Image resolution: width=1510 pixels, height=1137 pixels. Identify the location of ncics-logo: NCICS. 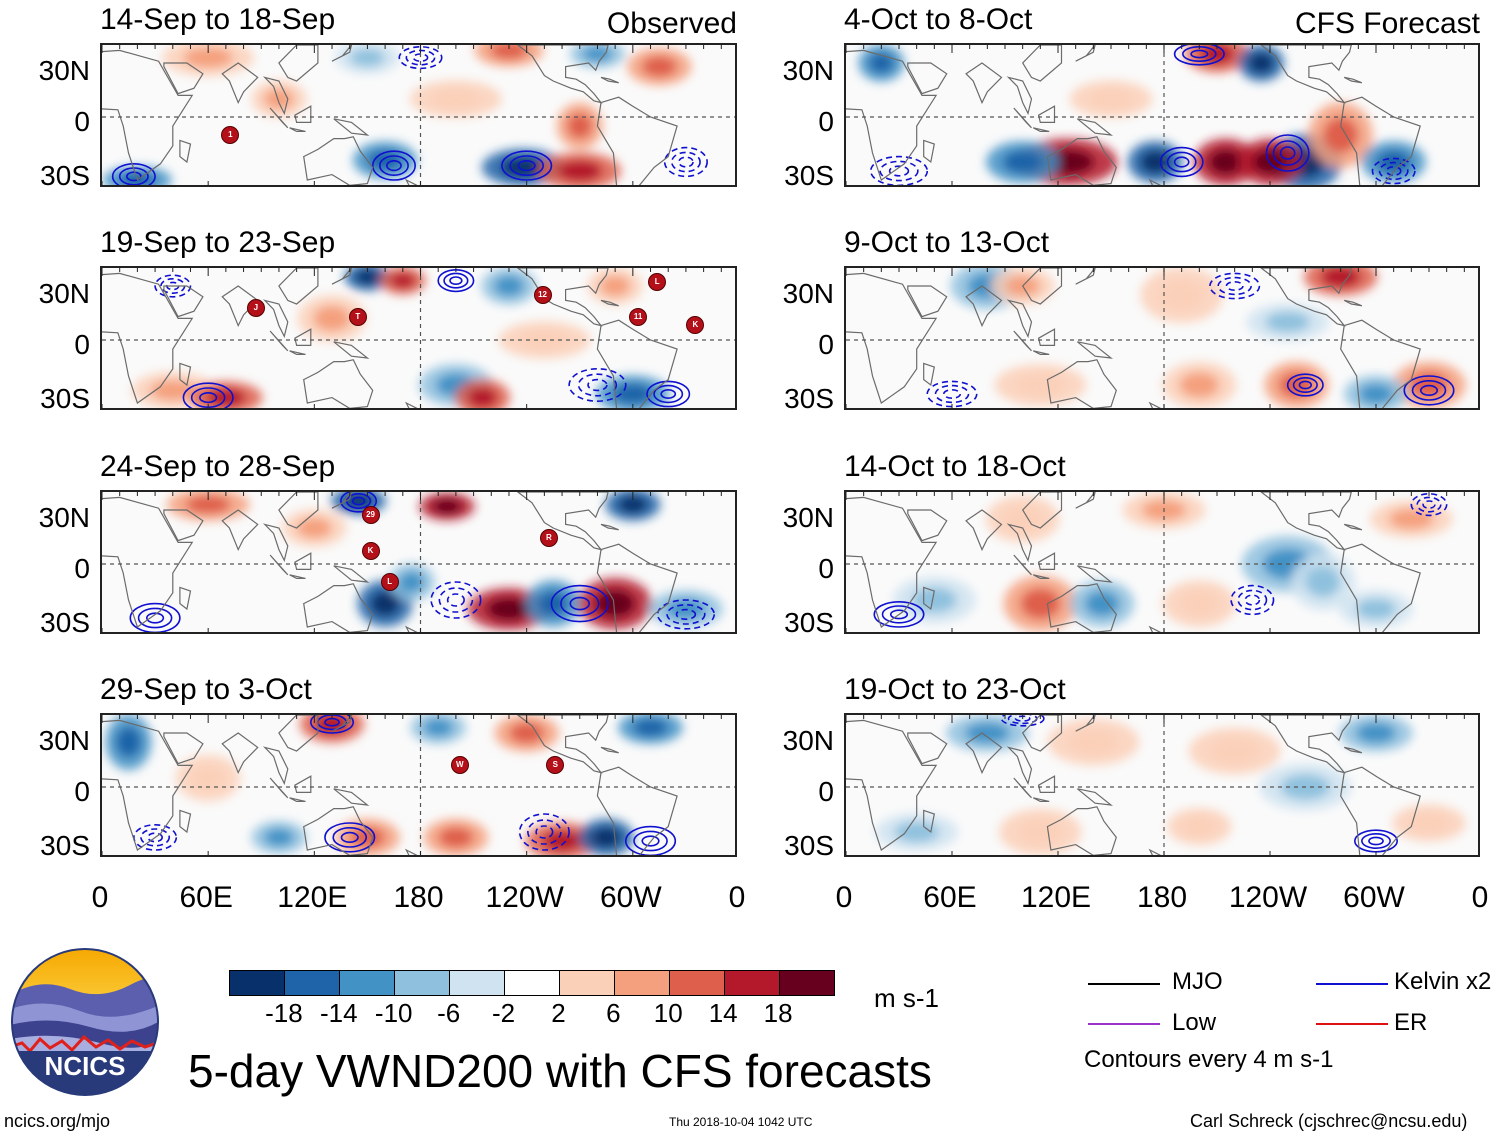
(85, 1022).